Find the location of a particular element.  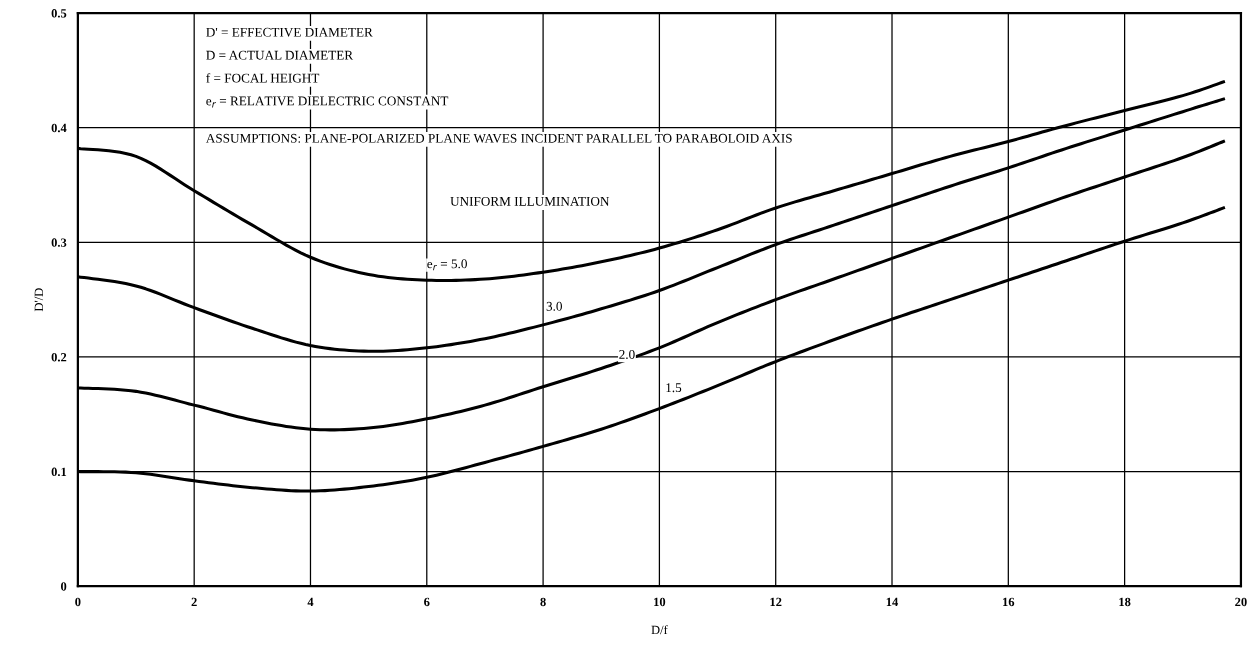

x-tick-label: 6 is located at coordinates (427, 602).